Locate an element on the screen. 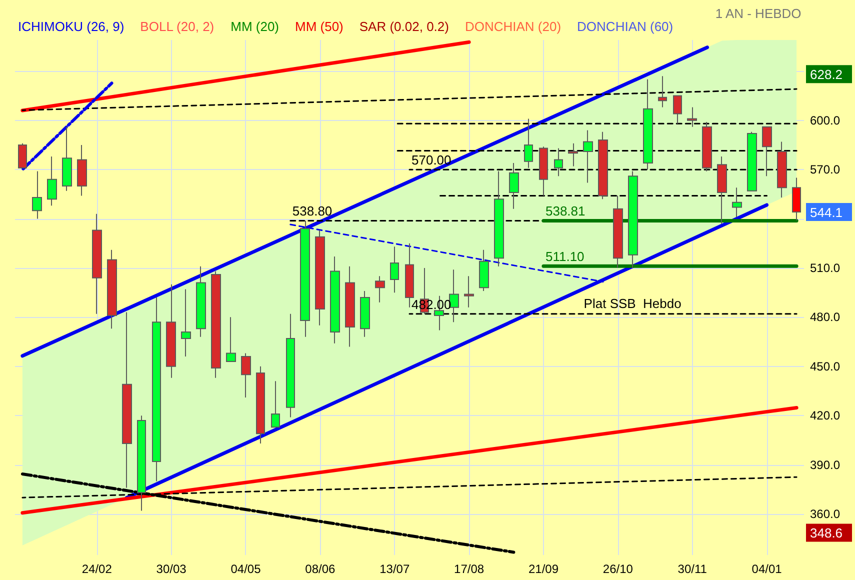 The height and width of the screenshot is (580, 855). series-label: 570.00 is located at coordinates (432, 160).